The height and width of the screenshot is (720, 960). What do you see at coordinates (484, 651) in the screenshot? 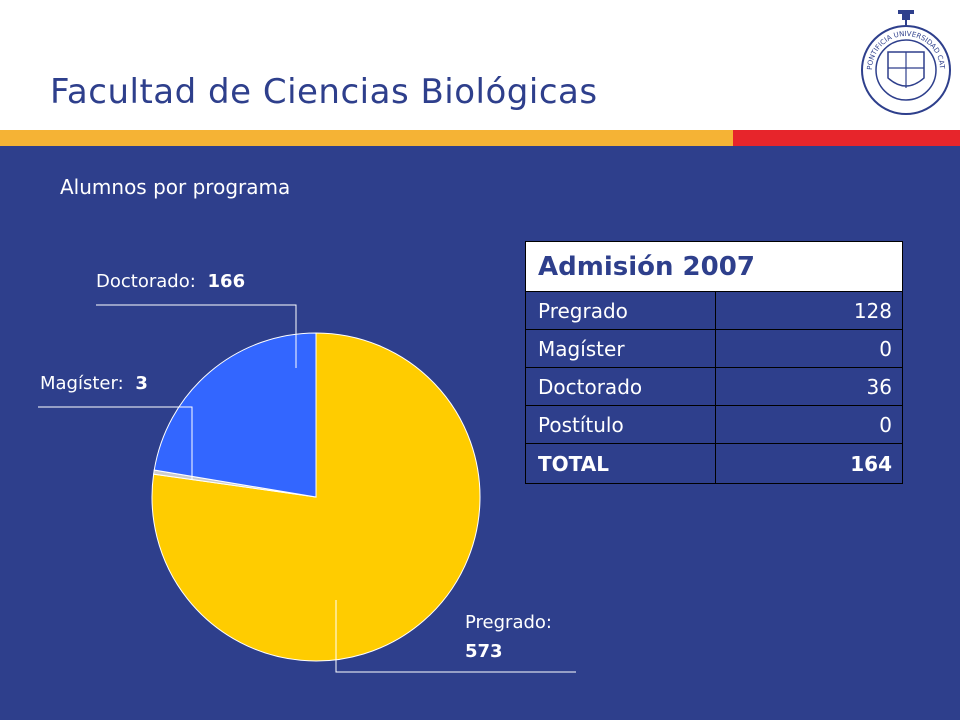
I see `pie-label-pregrado-value: 573` at bounding box center [484, 651].